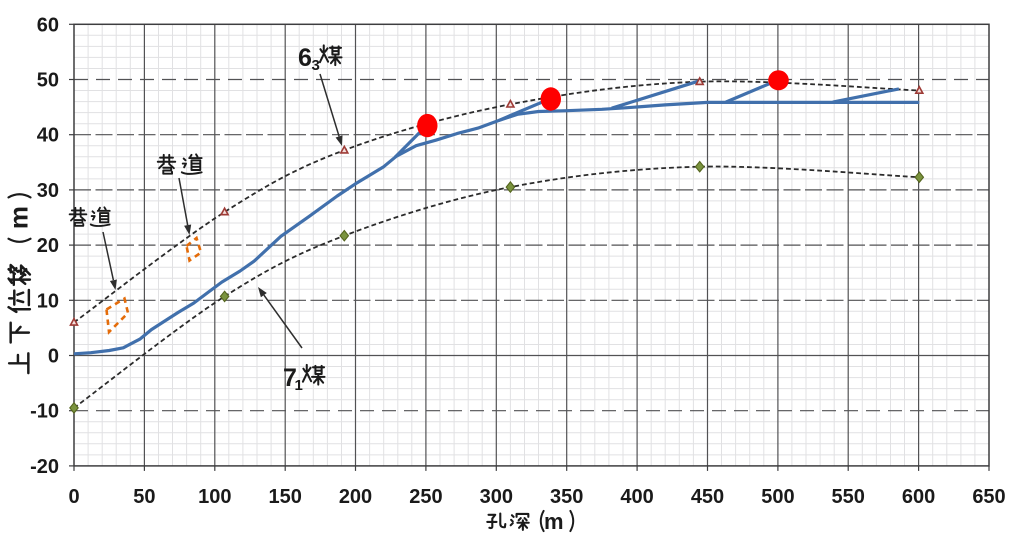 Image resolution: width=1014 pixels, height=541 pixels. What do you see at coordinates (707, 497) in the screenshot?
I see `svg-text: 450` at bounding box center [707, 497].